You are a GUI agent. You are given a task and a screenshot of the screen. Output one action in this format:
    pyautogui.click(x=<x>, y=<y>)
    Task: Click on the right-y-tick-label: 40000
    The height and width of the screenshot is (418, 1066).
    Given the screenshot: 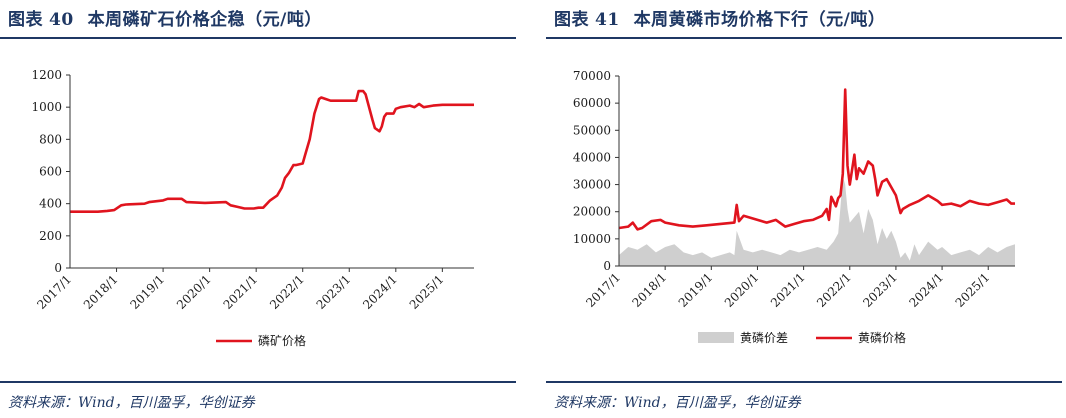 What is the action you would take?
    pyautogui.click(x=592, y=157)
    